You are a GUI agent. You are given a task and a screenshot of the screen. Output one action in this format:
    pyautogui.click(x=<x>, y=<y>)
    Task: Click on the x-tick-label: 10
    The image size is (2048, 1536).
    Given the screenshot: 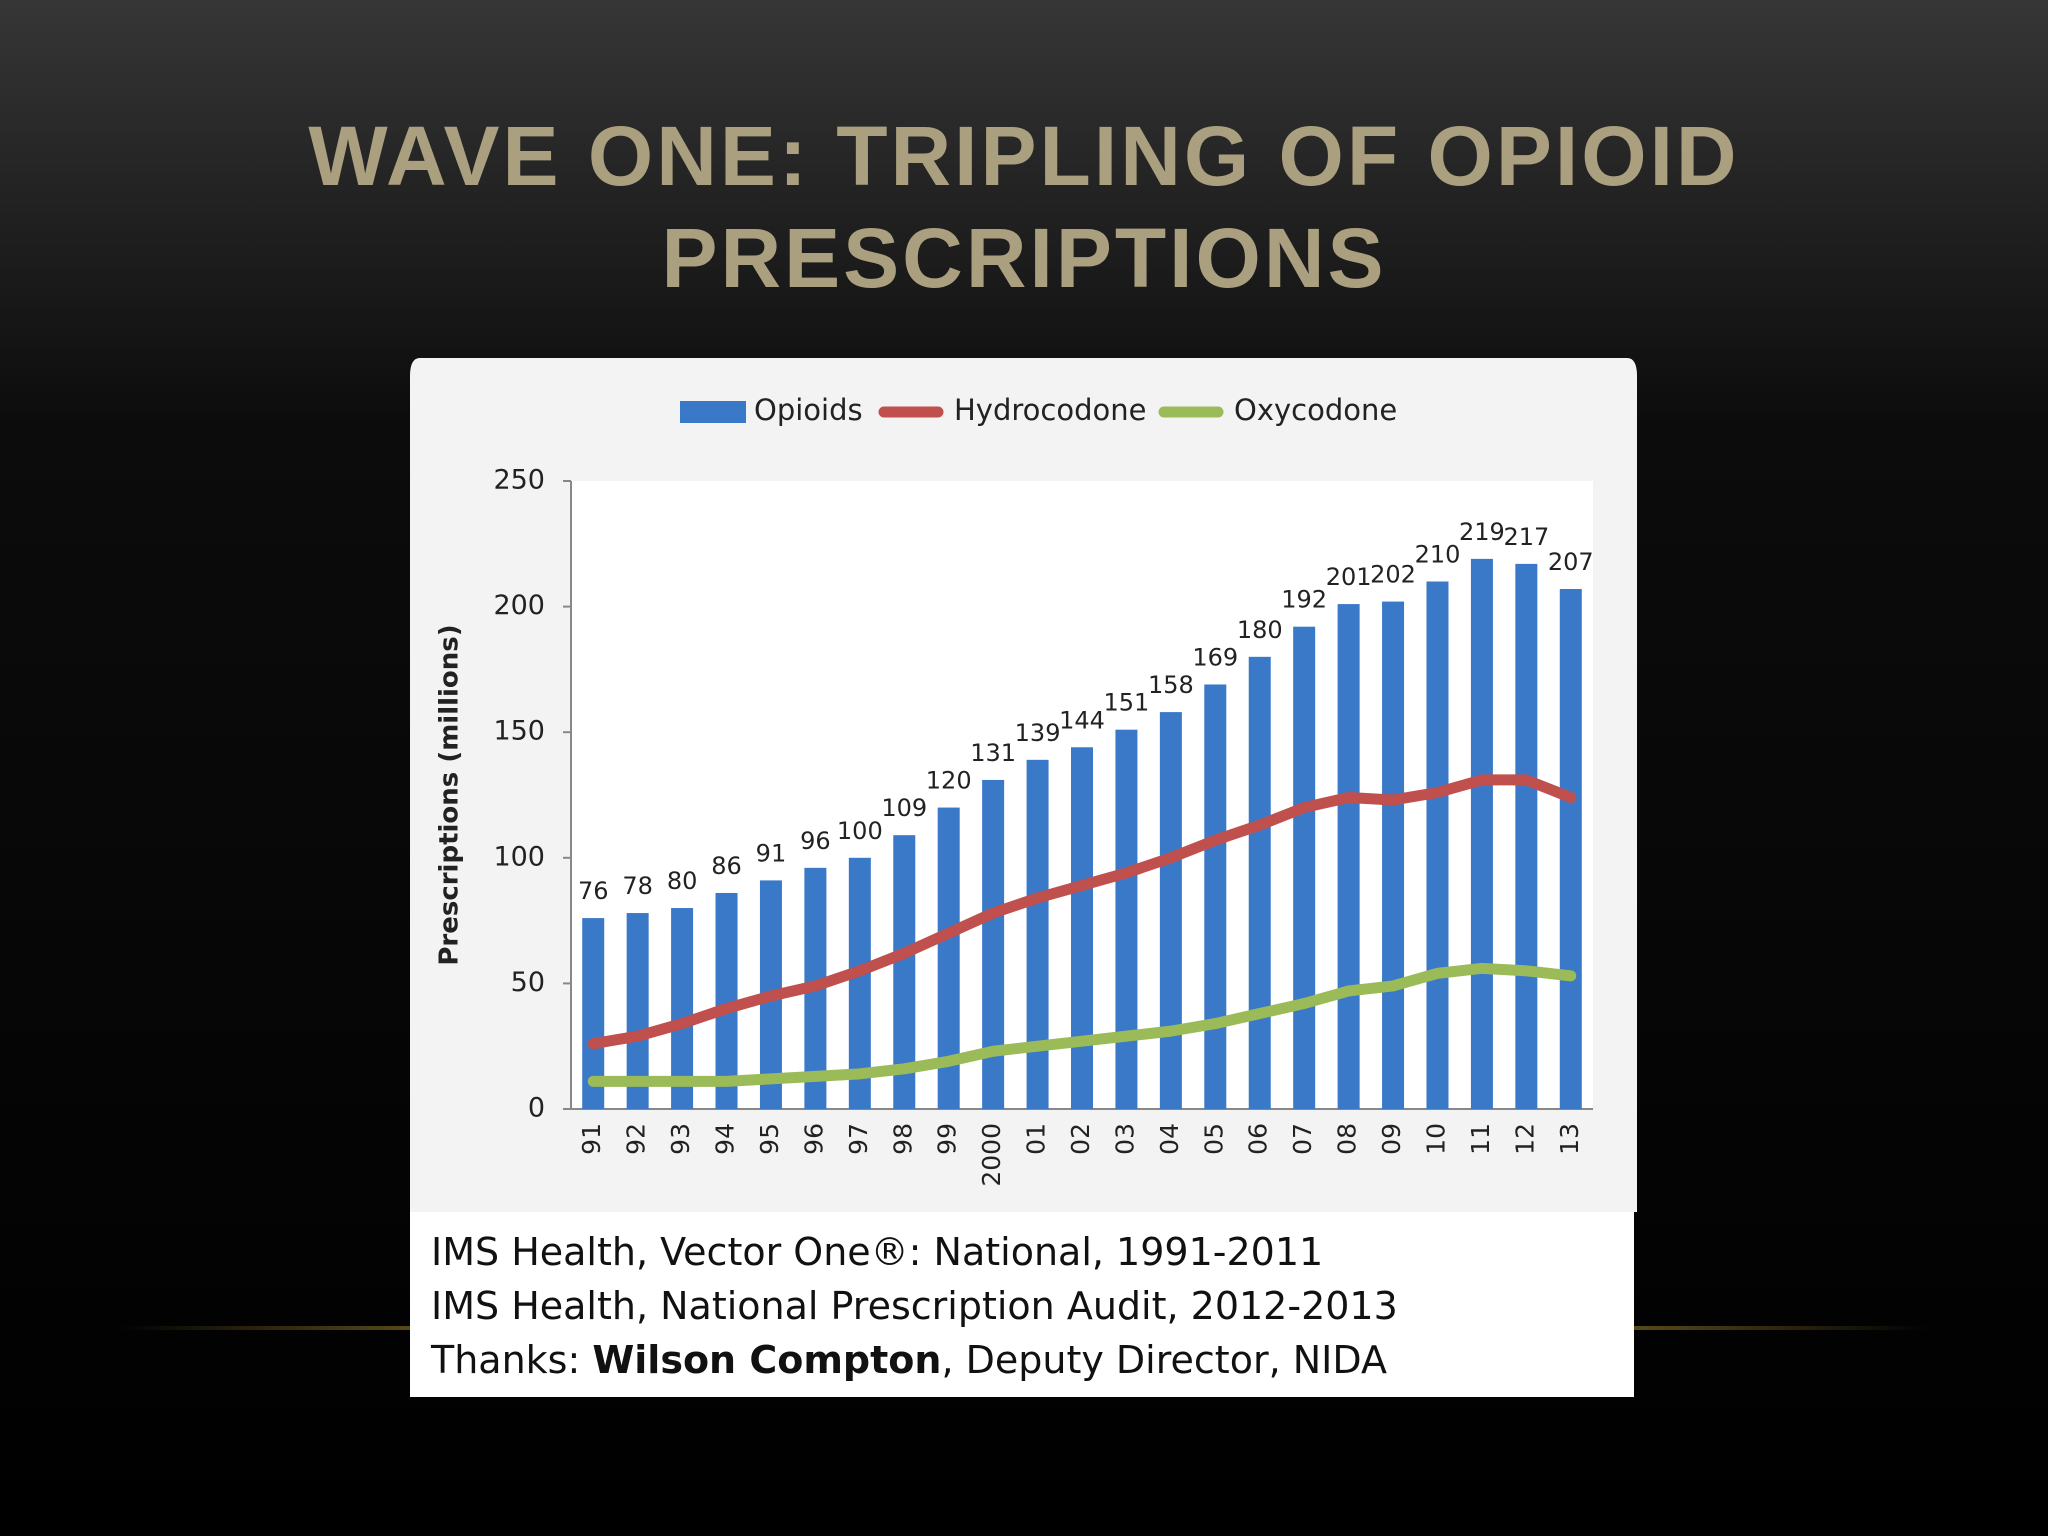 What is the action you would take?
    pyautogui.click(x=1435, y=1139)
    